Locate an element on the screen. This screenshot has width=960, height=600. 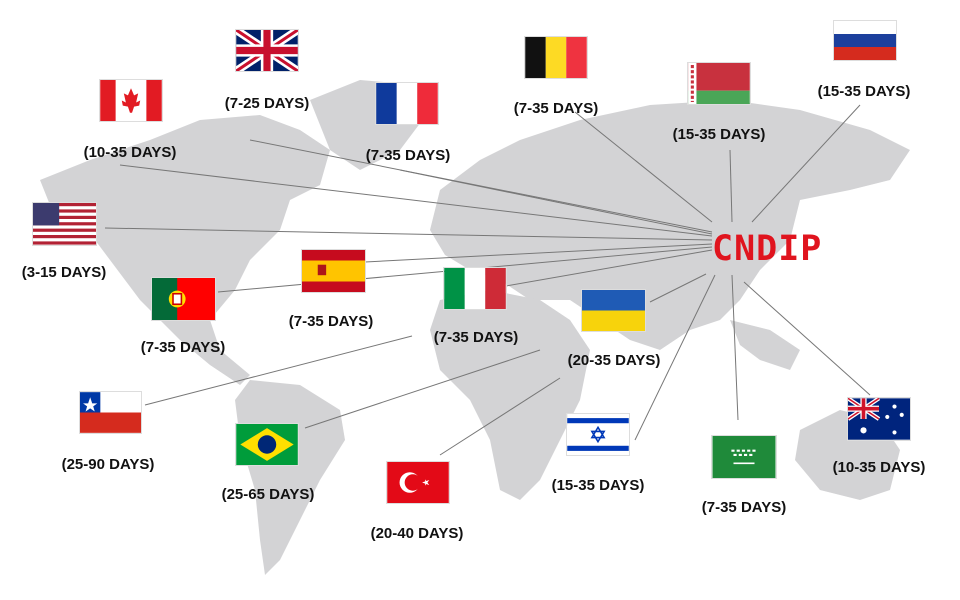
delivery-label-russia: (15-35 DAYS) is located at coordinates (864, 91).